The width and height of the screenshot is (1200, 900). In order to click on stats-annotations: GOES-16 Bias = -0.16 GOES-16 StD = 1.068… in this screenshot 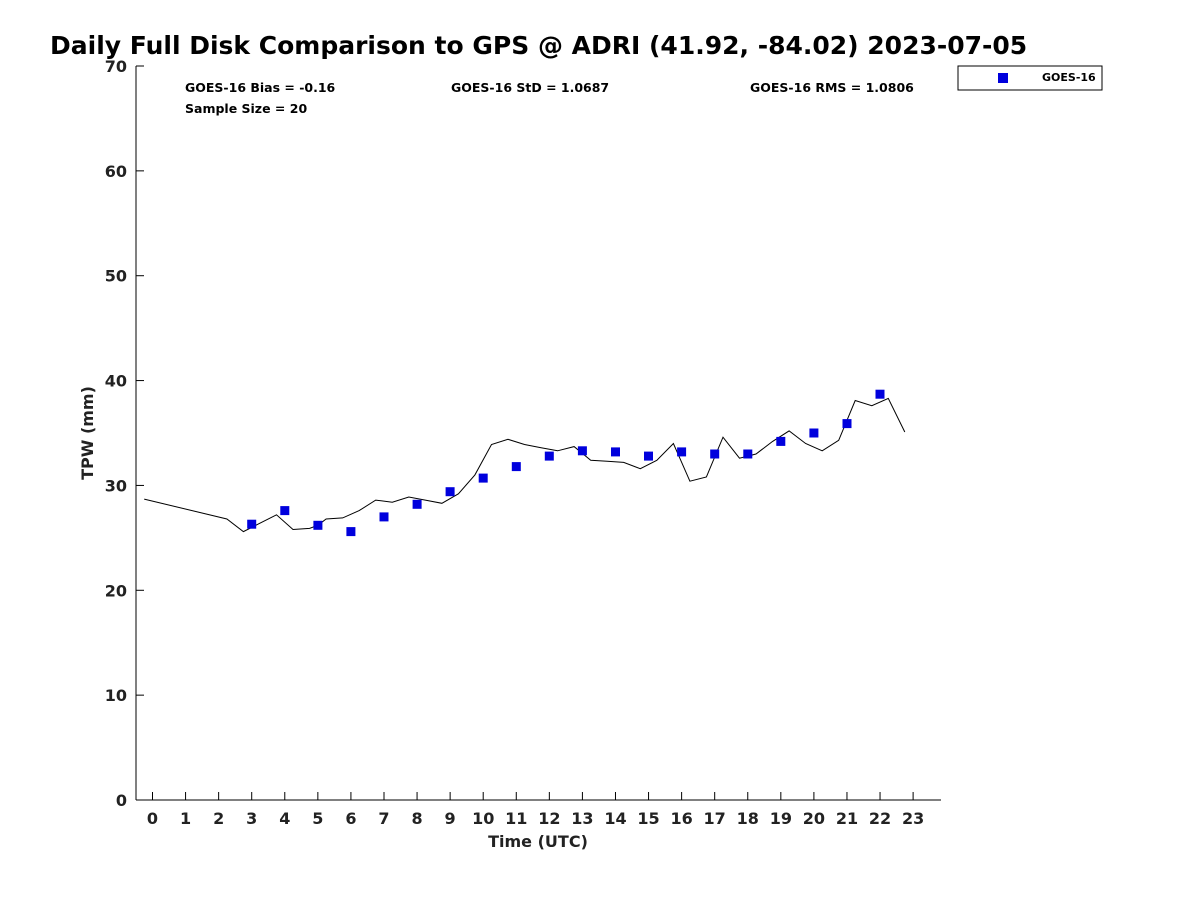, I will do `click(549, 98)`.